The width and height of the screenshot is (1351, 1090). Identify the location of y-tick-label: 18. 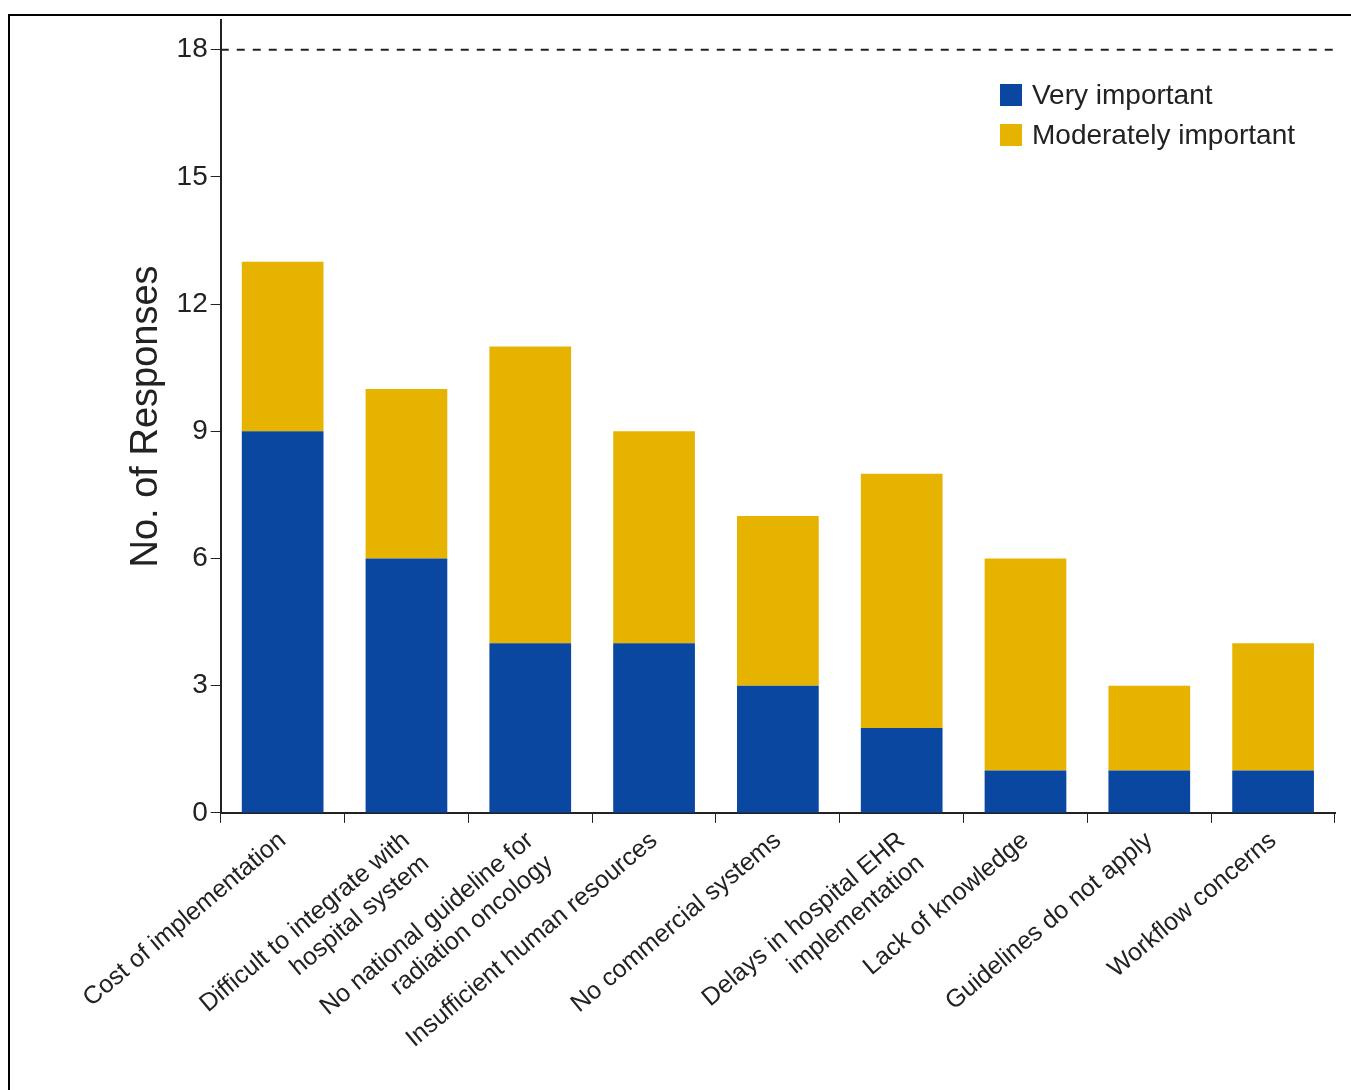
(192, 48).